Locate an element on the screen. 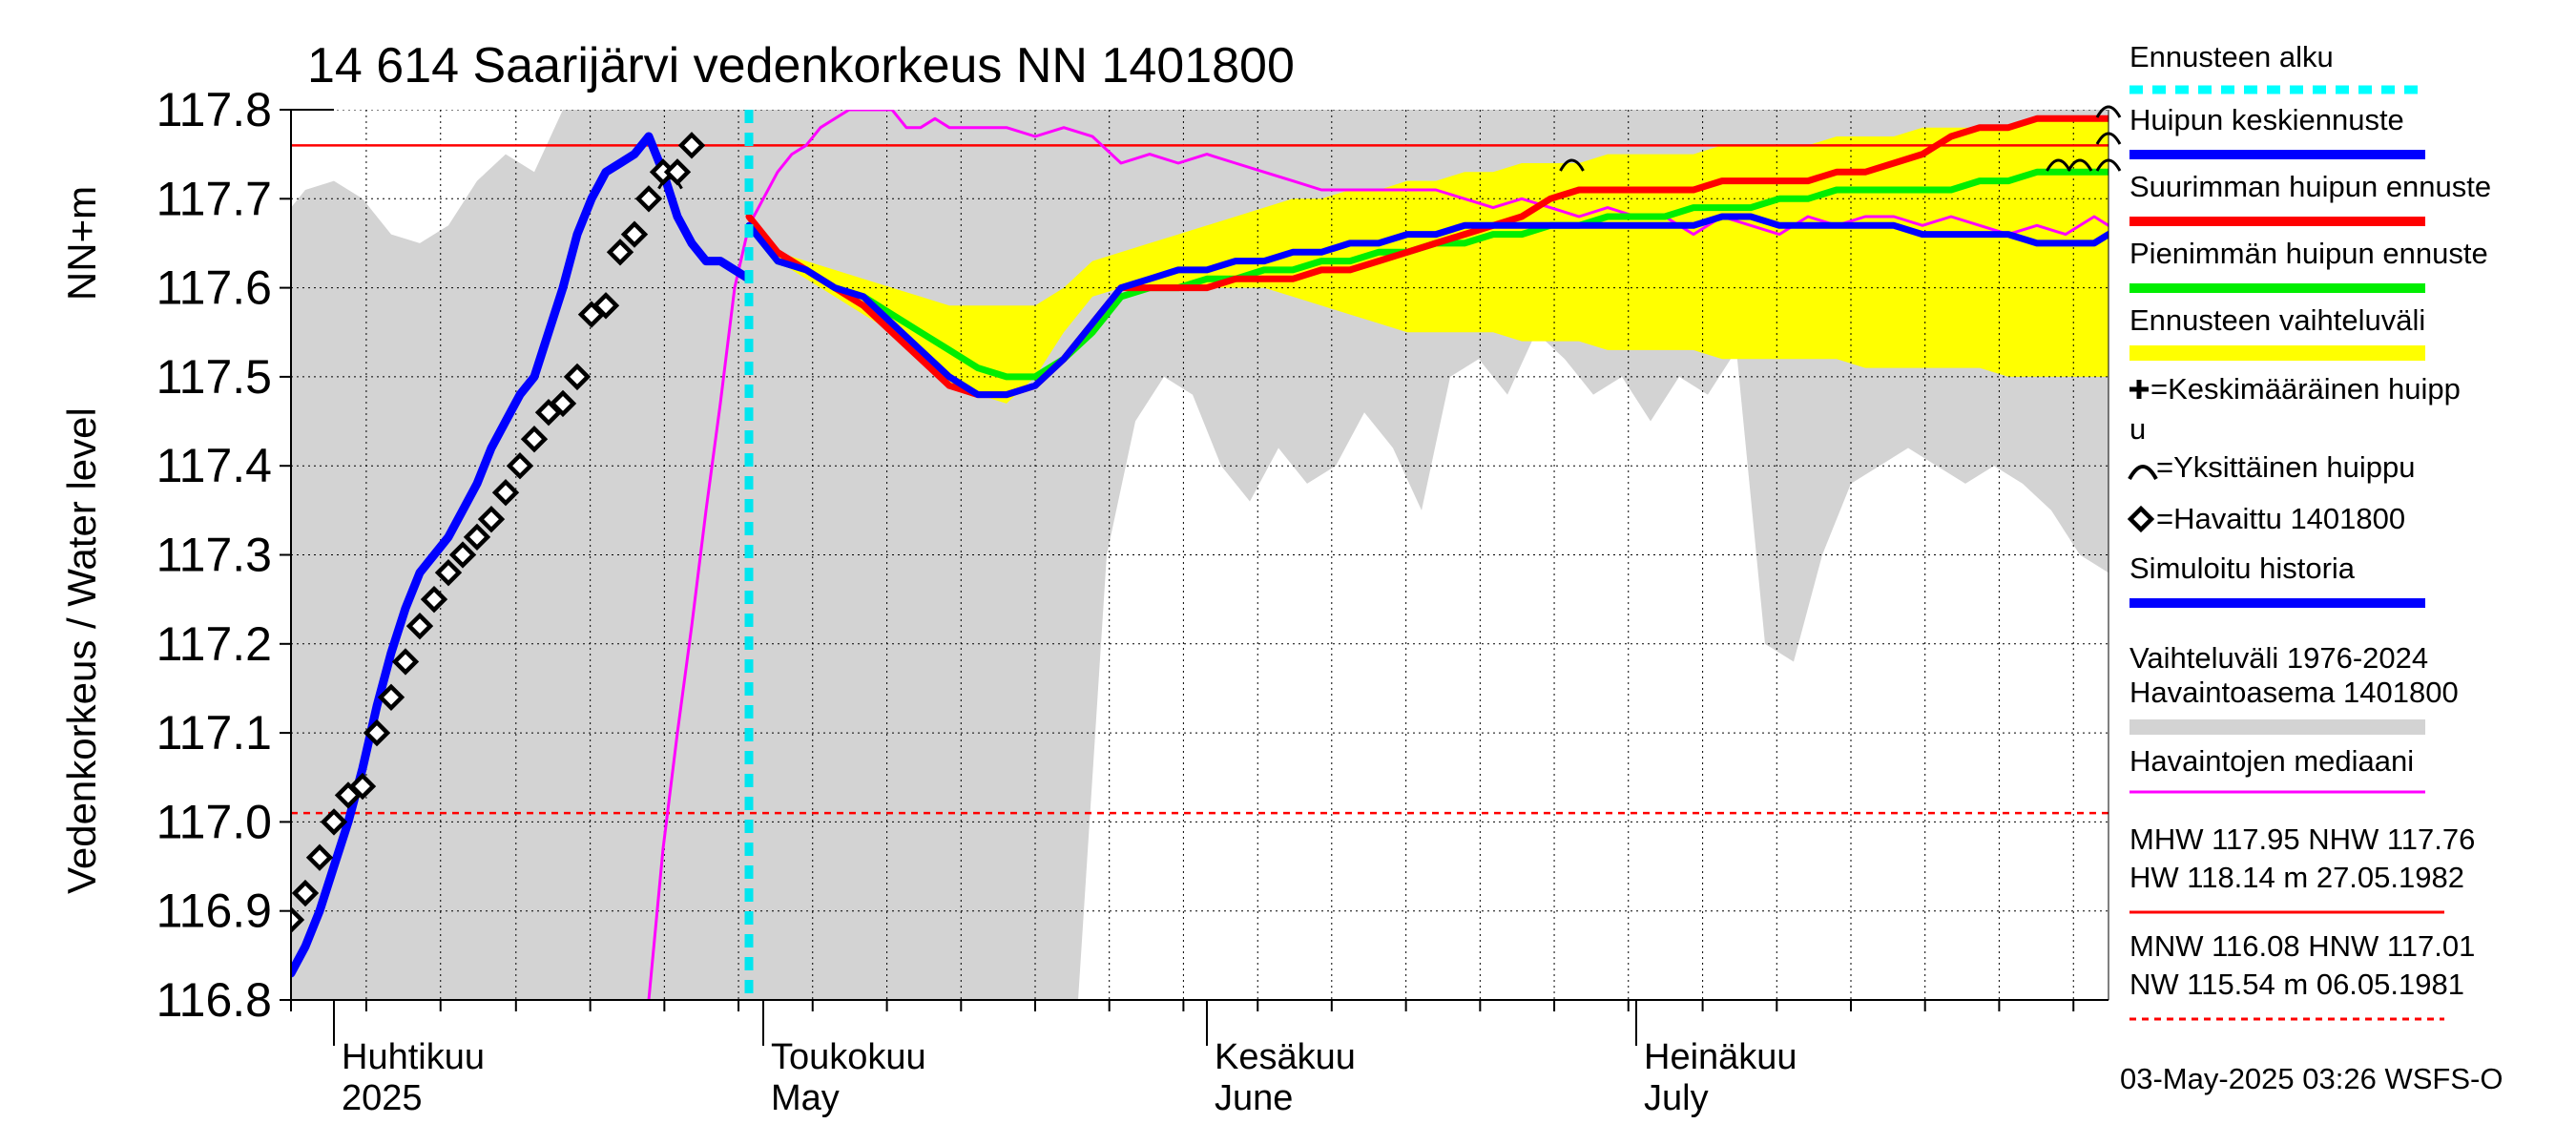  forecast-band is located at coordinates (1429, 261).